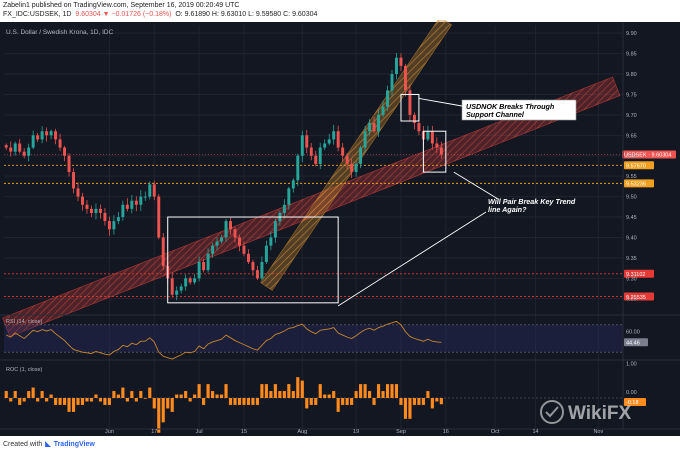 The width and height of the screenshot is (680, 453). What do you see at coordinates (24, 322) in the screenshot?
I see `rsi-title: RSI (14, close)` at bounding box center [24, 322].